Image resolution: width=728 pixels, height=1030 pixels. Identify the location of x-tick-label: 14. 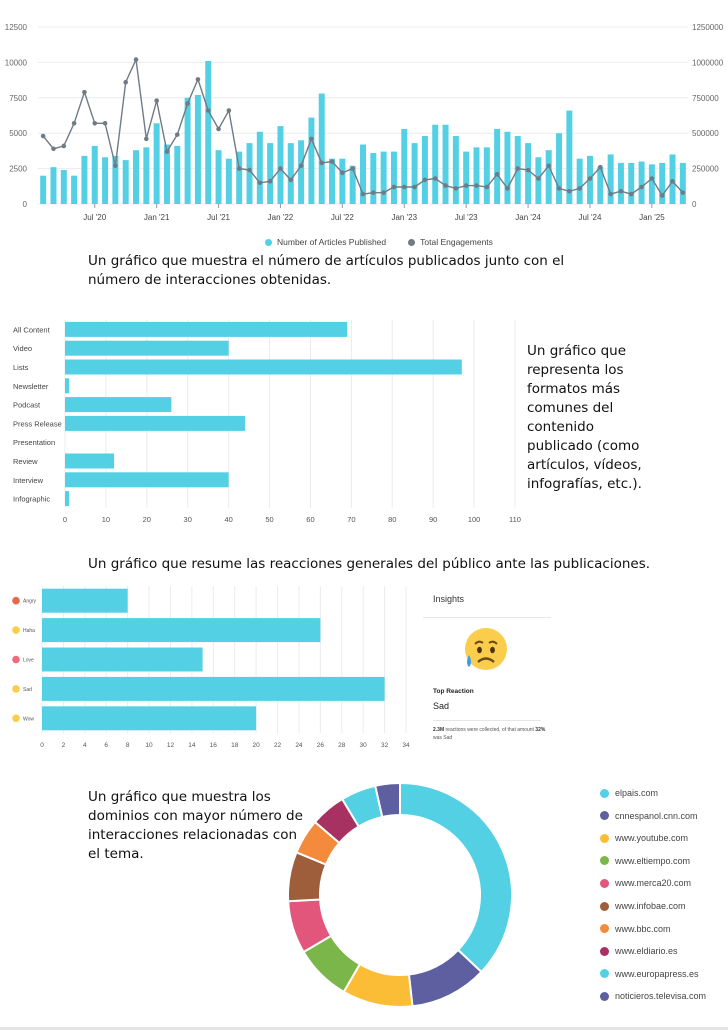
(192, 745).